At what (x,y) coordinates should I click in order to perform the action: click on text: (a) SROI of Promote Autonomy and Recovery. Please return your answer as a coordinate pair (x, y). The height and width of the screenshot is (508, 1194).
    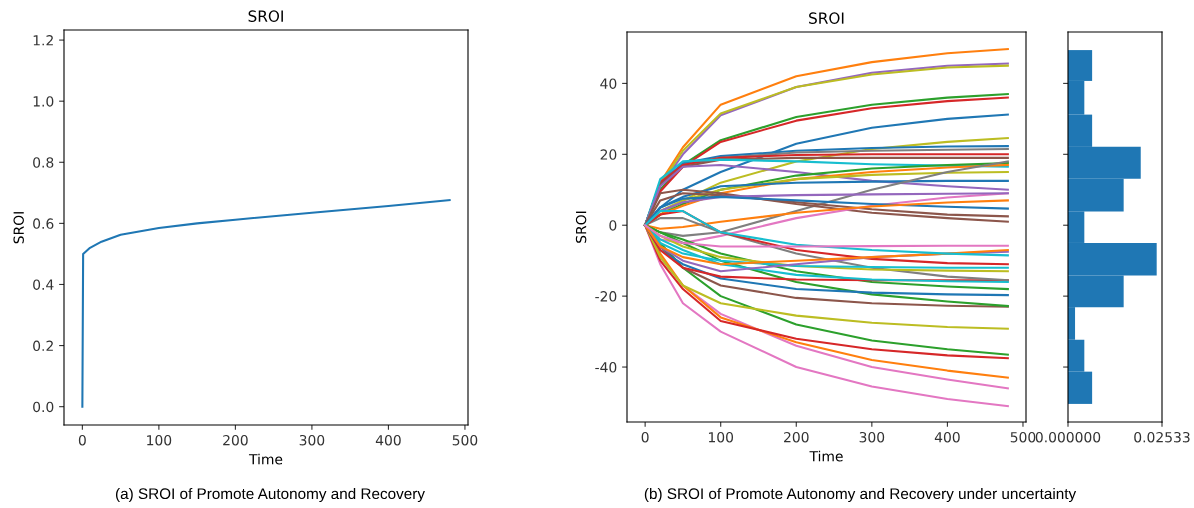
    Looking at the image, I should click on (270, 495).